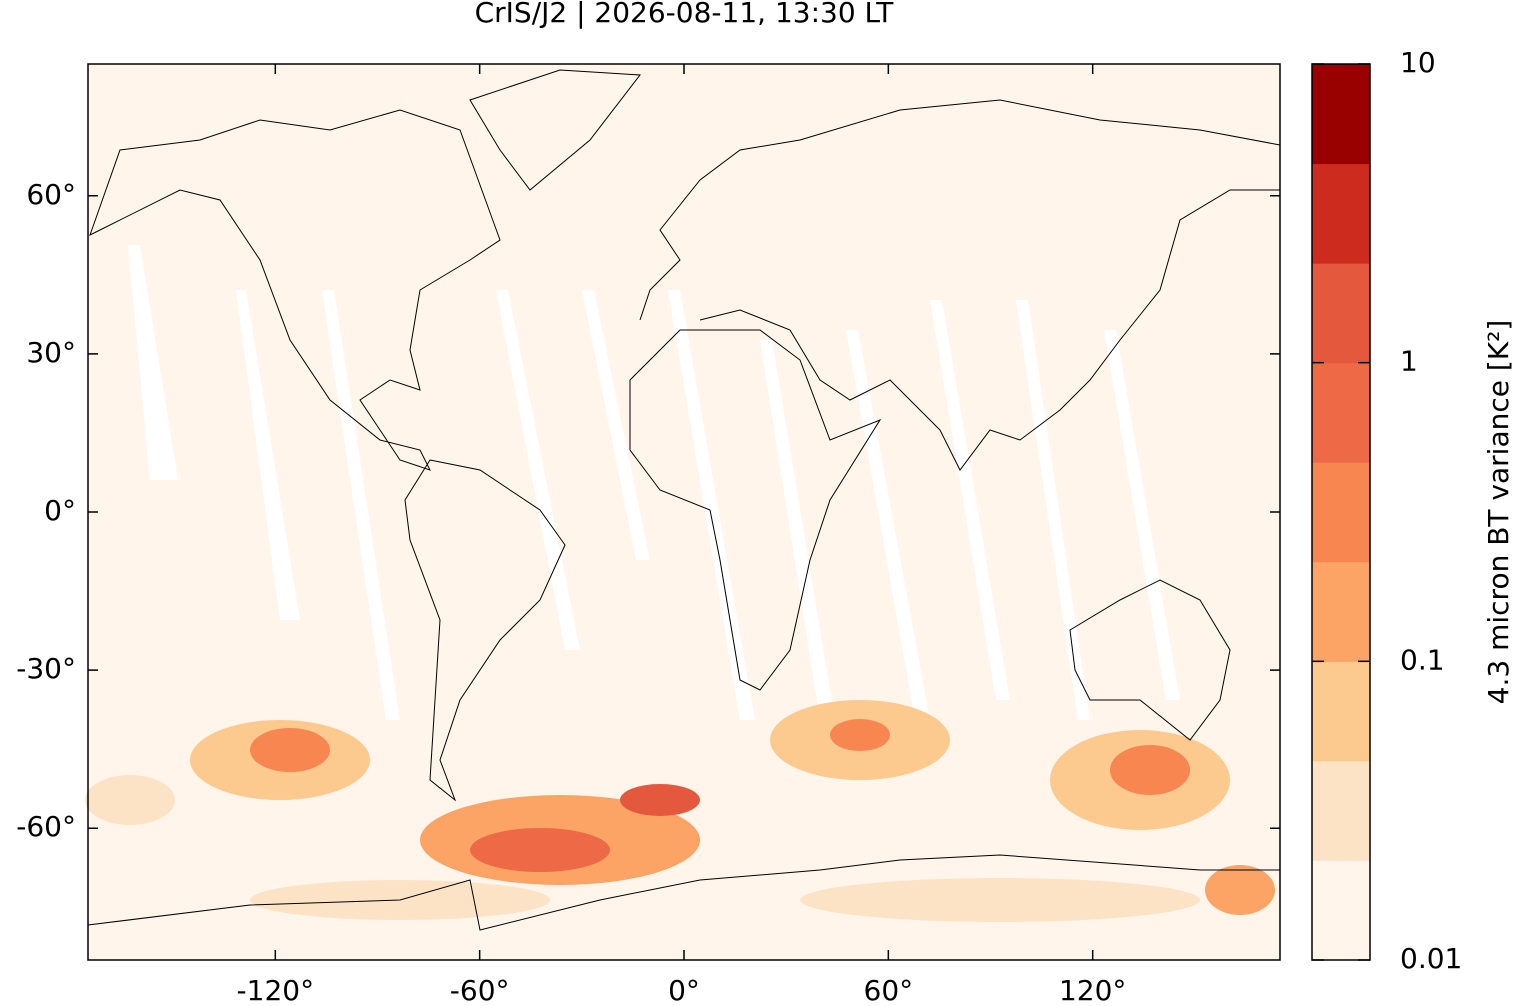 This screenshot has height=1006, width=1519. Describe the element at coordinates (46, 826) in the screenshot. I see `y-tick-label: -60°` at that location.